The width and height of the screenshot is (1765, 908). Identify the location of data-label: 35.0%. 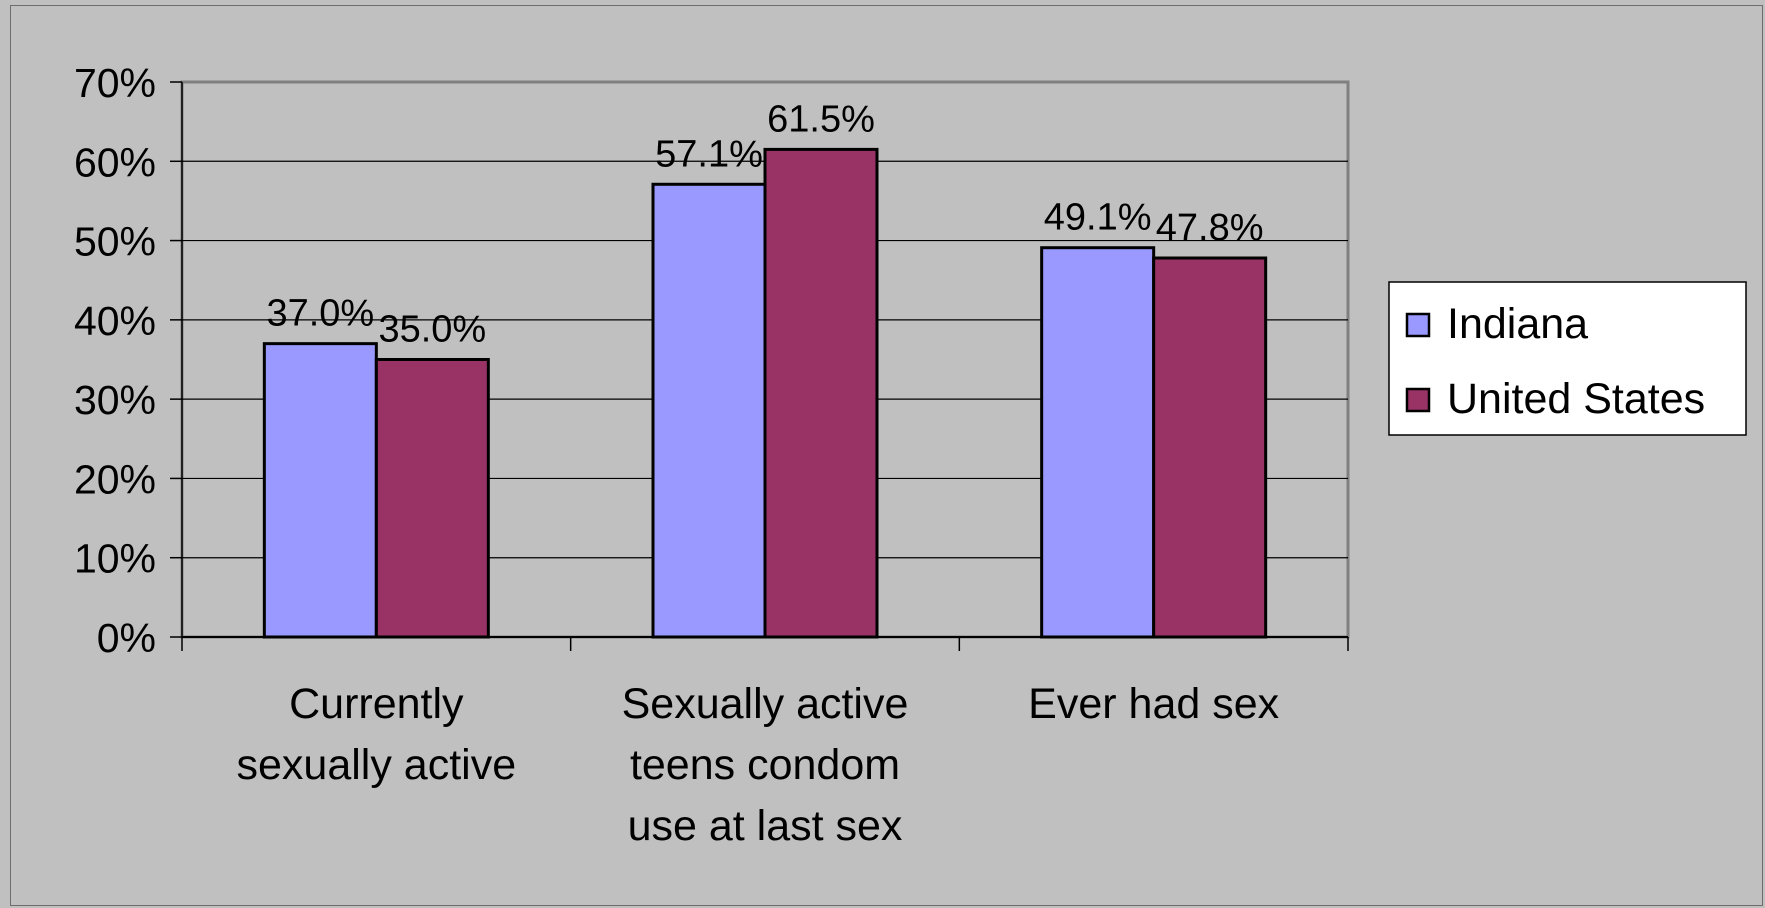
(432, 330).